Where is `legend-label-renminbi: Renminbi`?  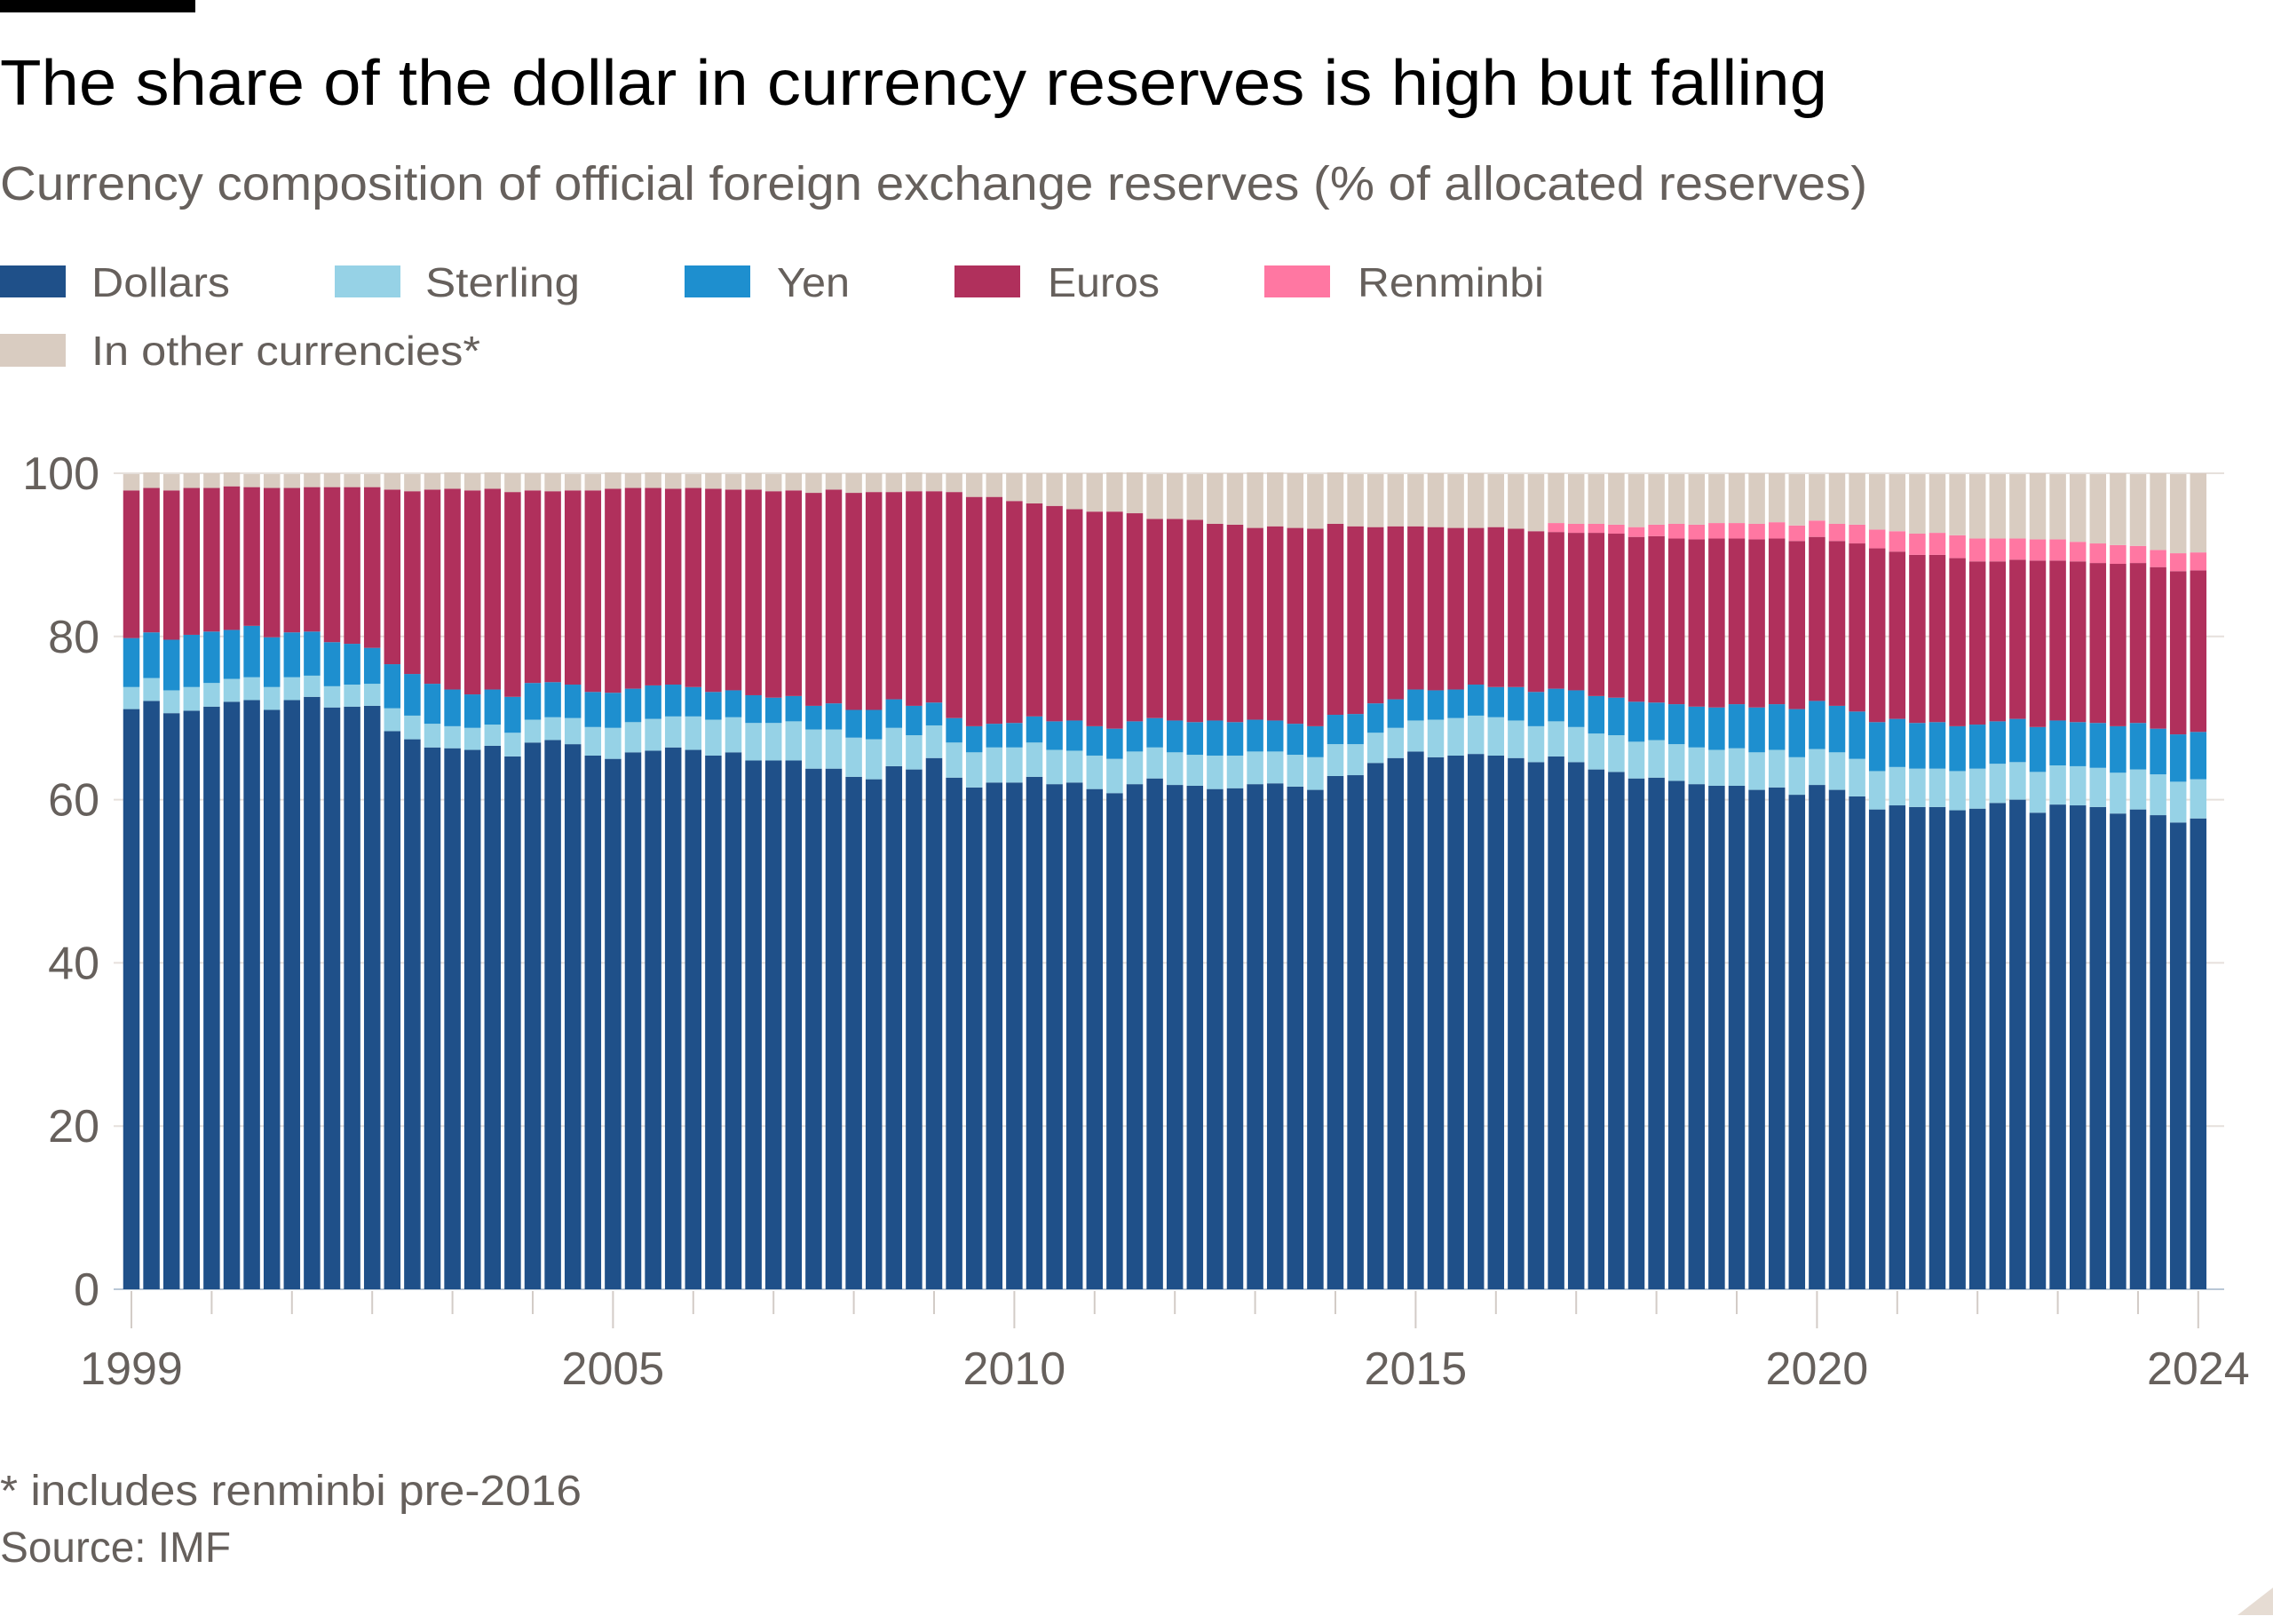 legend-label-renminbi: Renminbi is located at coordinates (1451, 282).